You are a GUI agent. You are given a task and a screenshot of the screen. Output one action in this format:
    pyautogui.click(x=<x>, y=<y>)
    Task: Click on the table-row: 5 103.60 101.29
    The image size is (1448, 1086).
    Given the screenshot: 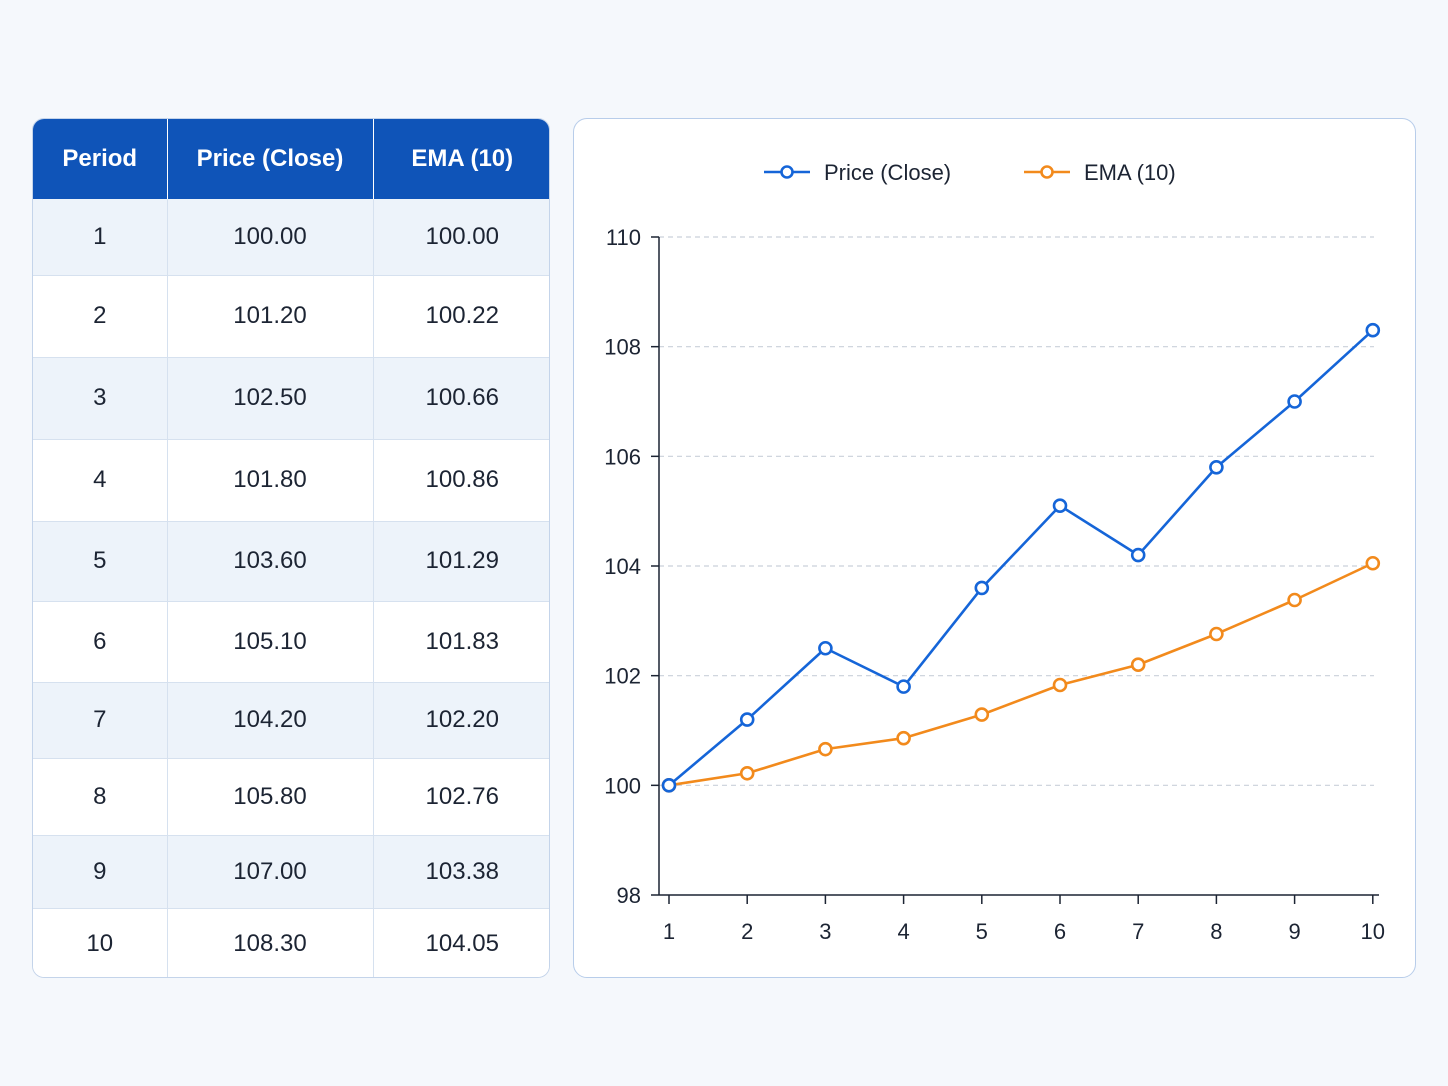 What is the action you would take?
    pyautogui.click(x=291, y=561)
    